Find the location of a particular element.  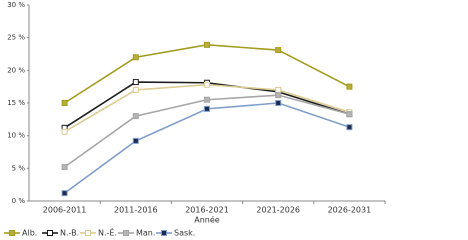

legend-label: N.-É. is located at coordinates (107, 232).